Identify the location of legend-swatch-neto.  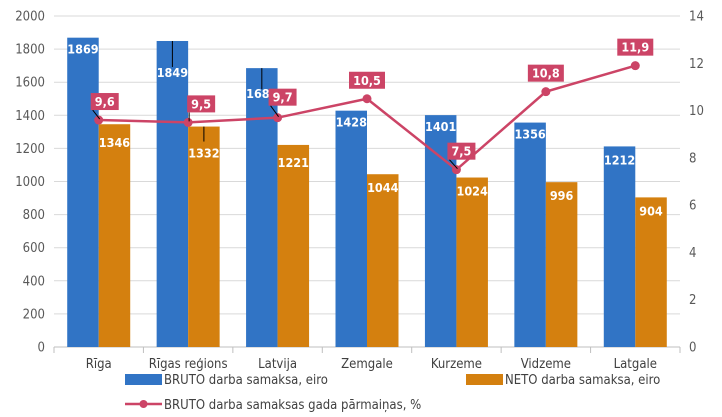
(484, 379).